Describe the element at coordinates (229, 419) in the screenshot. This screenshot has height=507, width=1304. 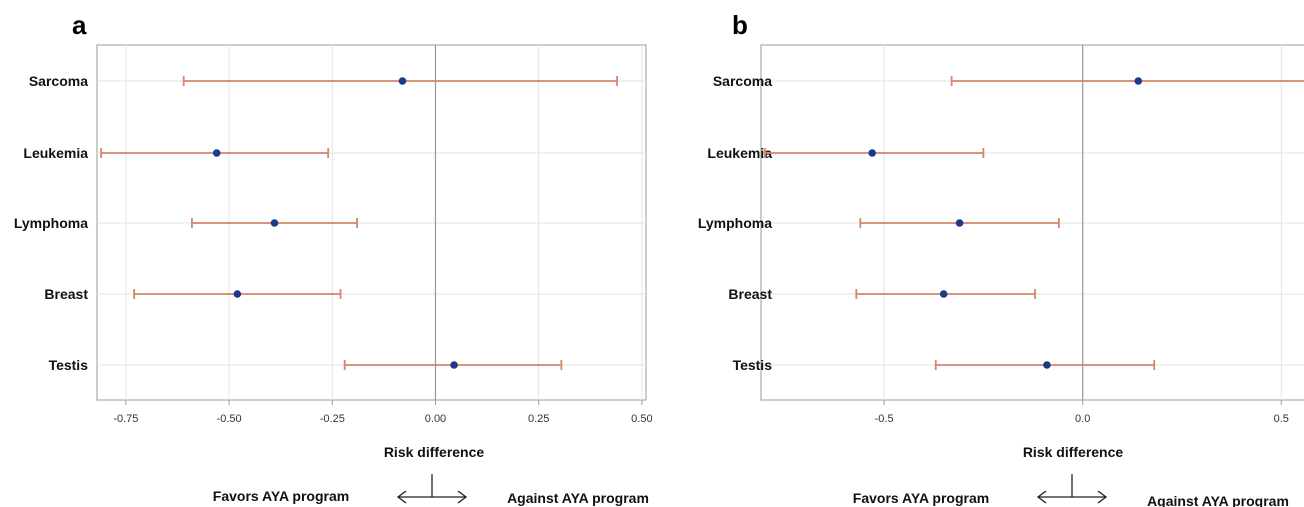
I see `x-tick-label: -0.50` at that location.